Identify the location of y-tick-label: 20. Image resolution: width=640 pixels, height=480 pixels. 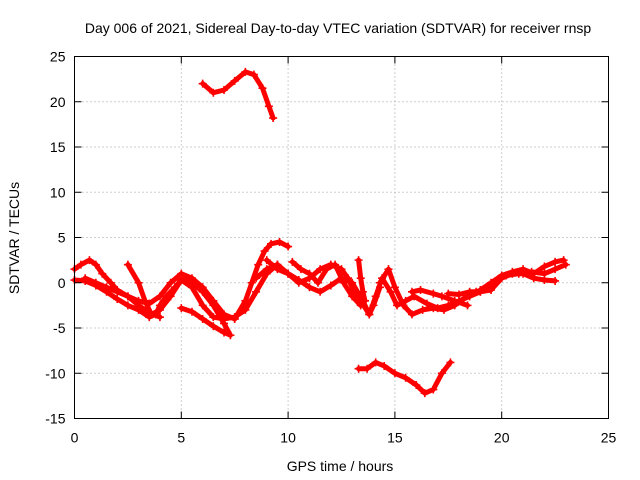
(58, 102).